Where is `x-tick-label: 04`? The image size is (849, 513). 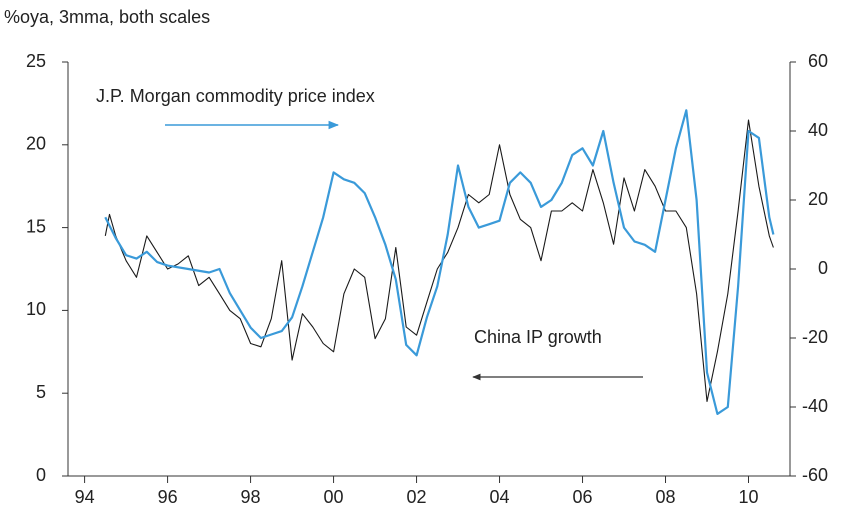 x-tick-label: 04 is located at coordinates (500, 497).